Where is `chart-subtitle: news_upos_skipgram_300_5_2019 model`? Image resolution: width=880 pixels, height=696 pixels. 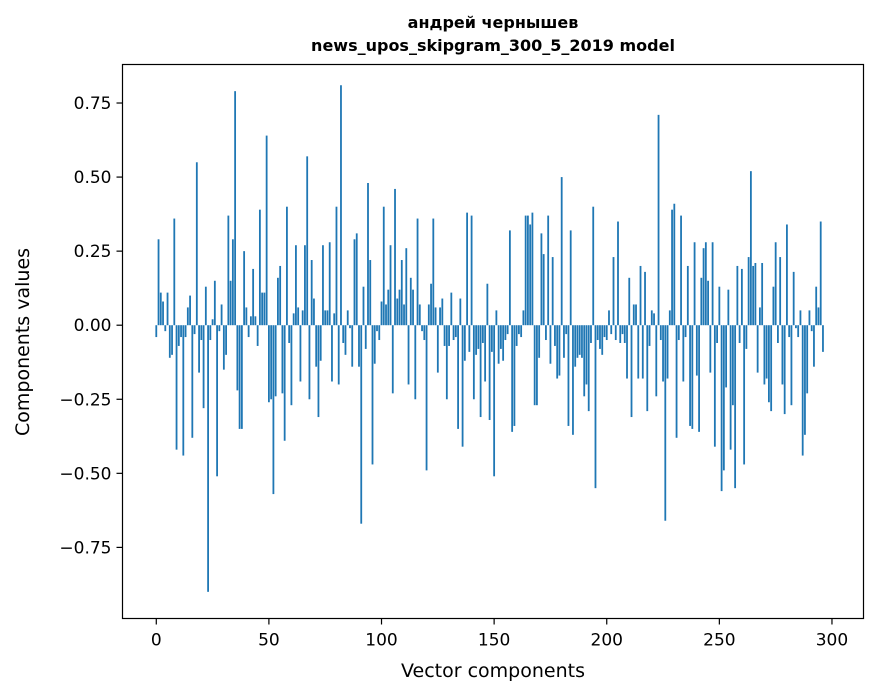 chart-subtitle: news_upos_skipgram_300_5_2019 model is located at coordinates (493, 45).